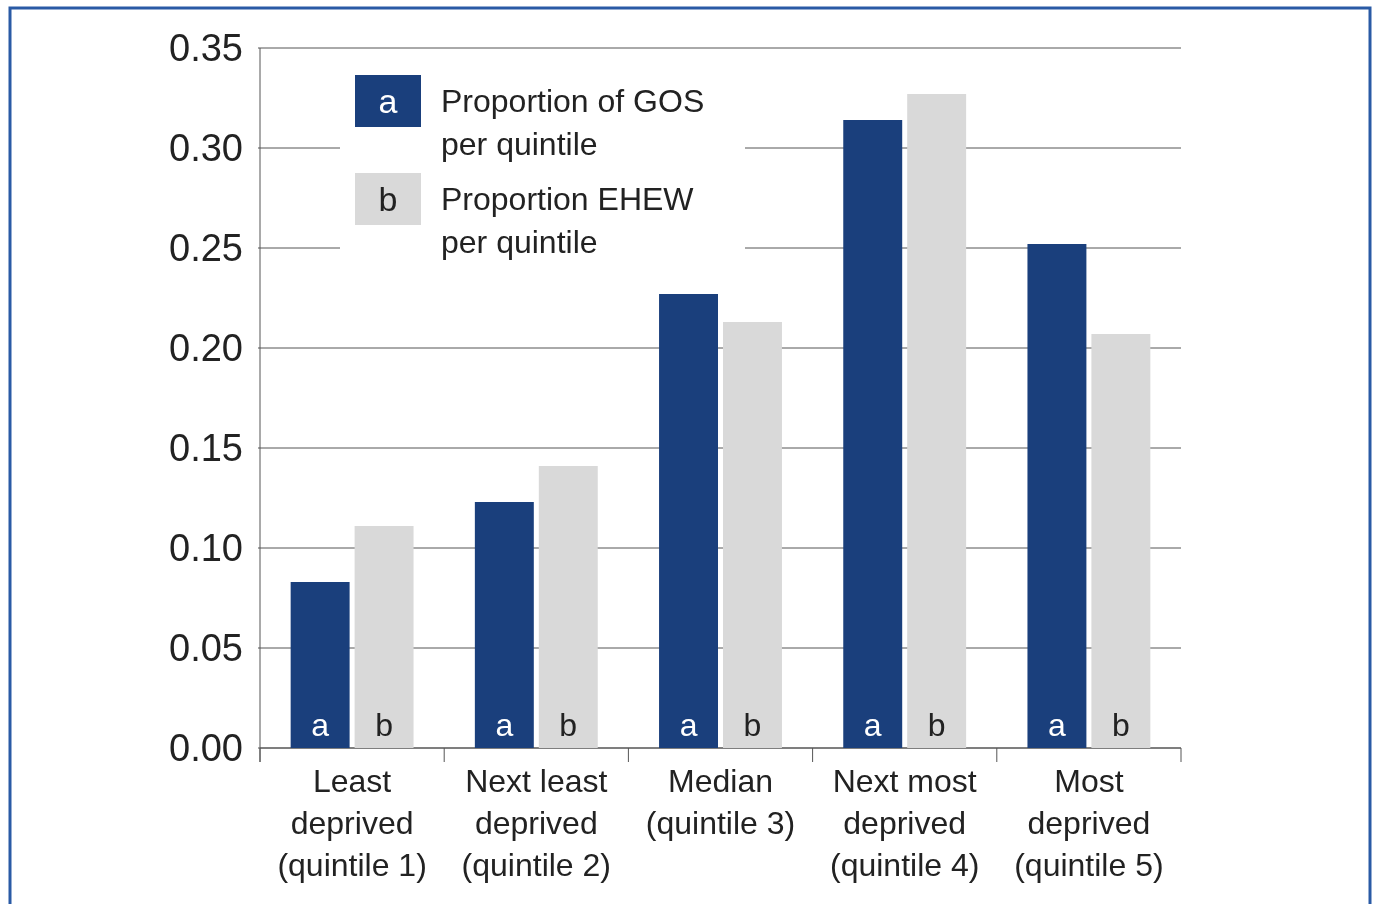 The image size is (1377, 904). I want to click on x-tick-label: Next most deprived (quintile 4), so click(905, 823).